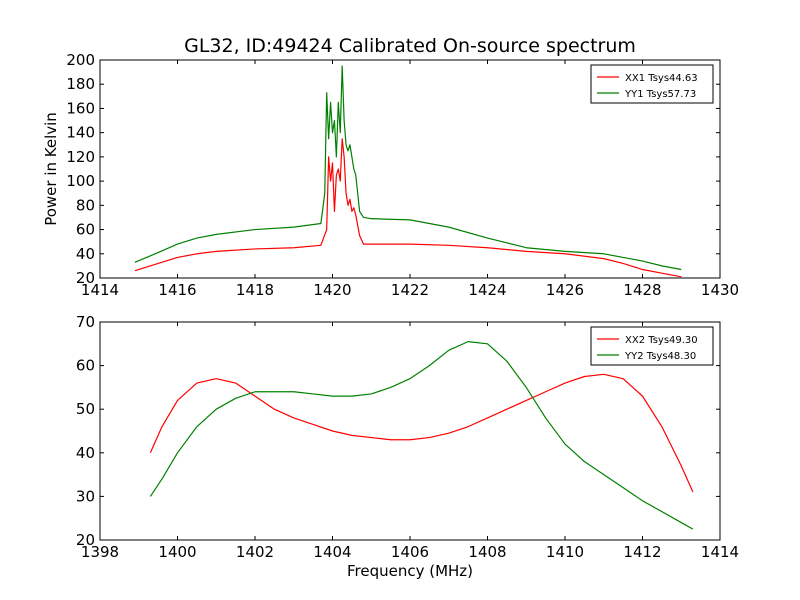  I want to click on x-tick-label: 1424, so click(487, 290).